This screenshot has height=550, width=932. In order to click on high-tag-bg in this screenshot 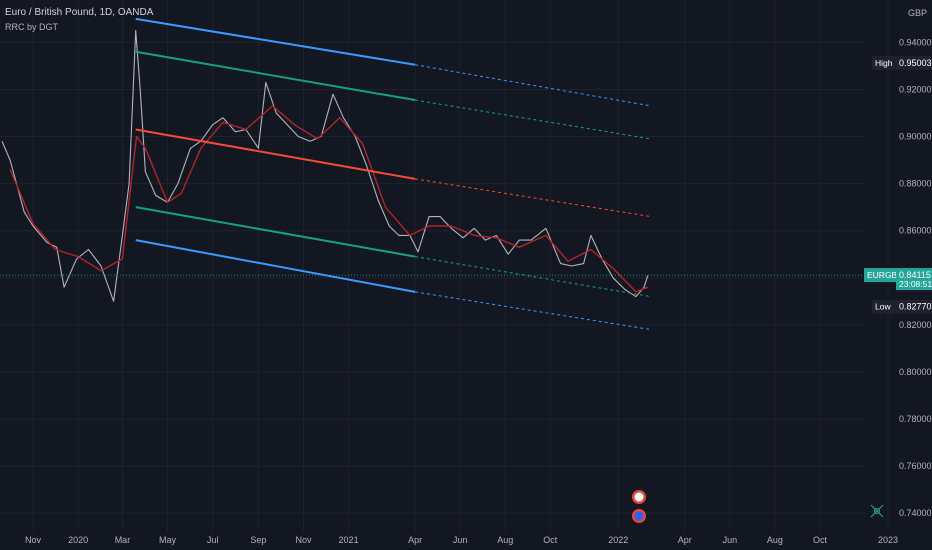, I will do `click(884, 62)`.